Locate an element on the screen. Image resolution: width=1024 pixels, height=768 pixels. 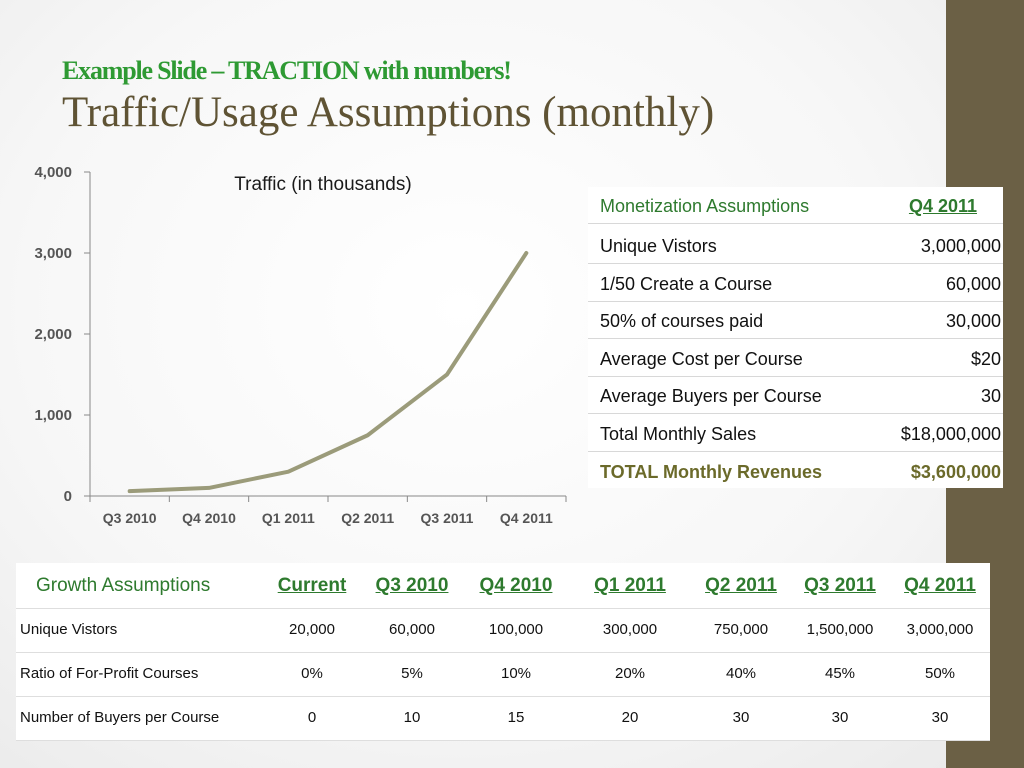
growth-cell: 20 is located at coordinates (630, 717).